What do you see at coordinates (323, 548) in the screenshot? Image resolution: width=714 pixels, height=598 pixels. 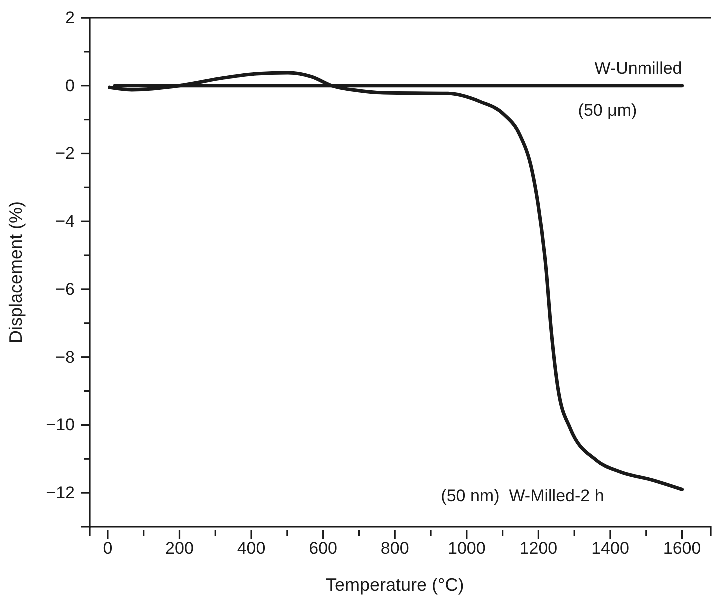 I see `x-tick-label: 600` at bounding box center [323, 548].